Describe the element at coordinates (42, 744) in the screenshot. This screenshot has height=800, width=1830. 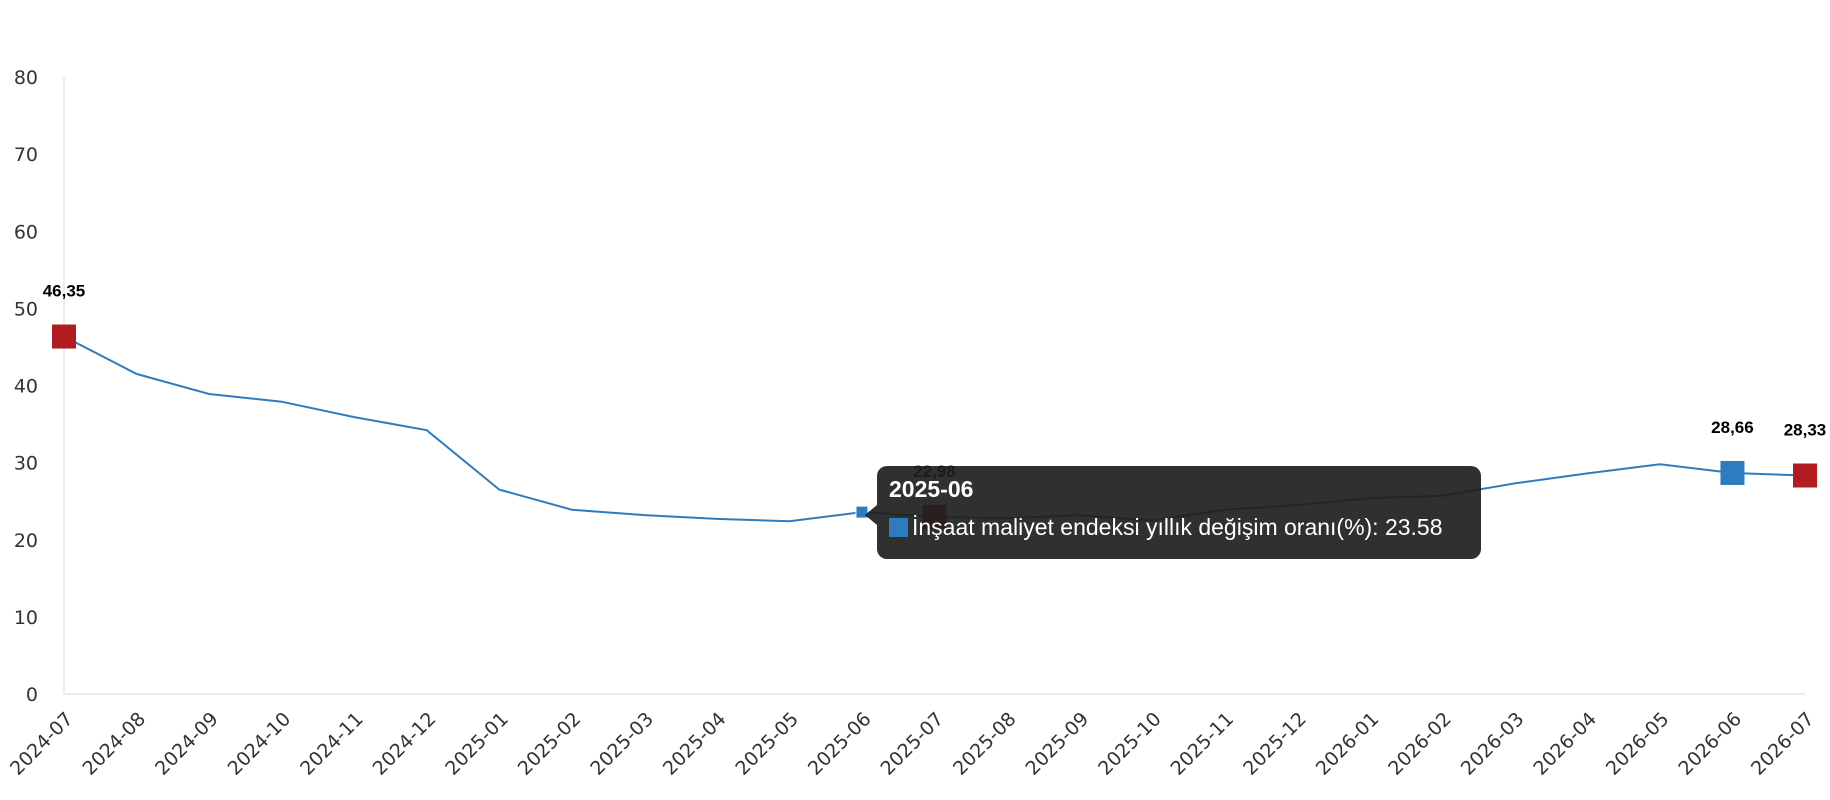
I see `x-tick-label: 2024-07` at that location.